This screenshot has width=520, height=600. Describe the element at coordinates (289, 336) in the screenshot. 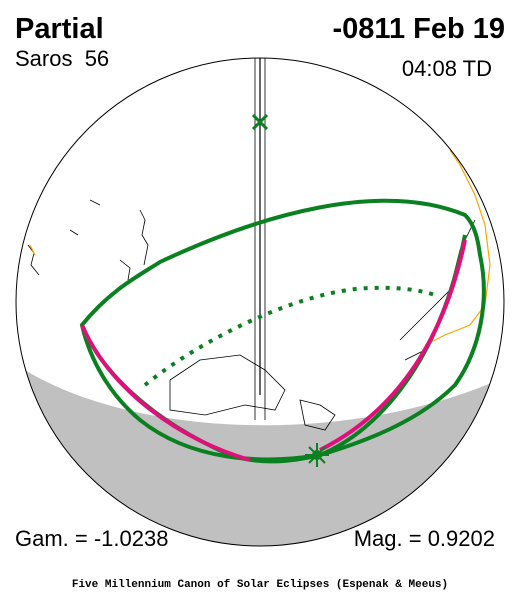

I see `sunrise-sunset-line` at that location.